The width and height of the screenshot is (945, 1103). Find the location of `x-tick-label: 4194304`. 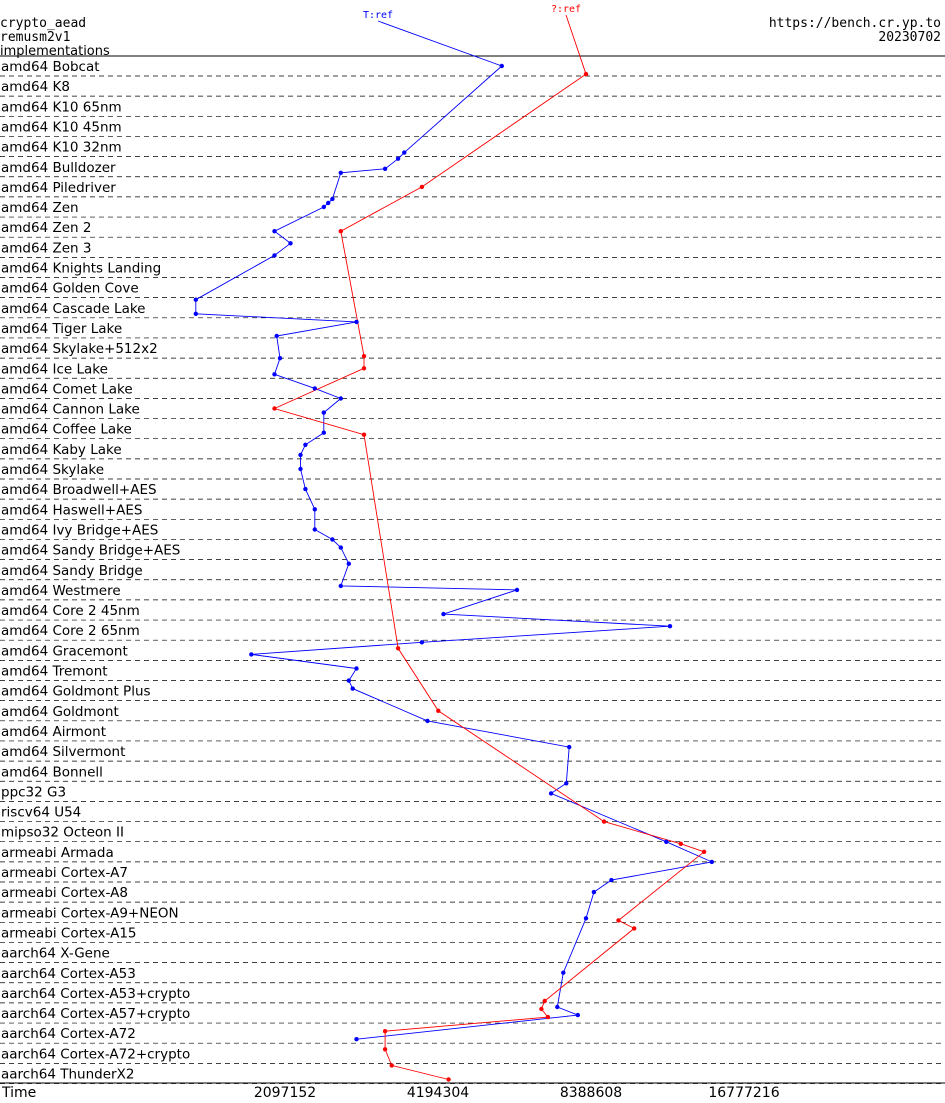

x-tick-label: 4194304 is located at coordinates (438, 1093).